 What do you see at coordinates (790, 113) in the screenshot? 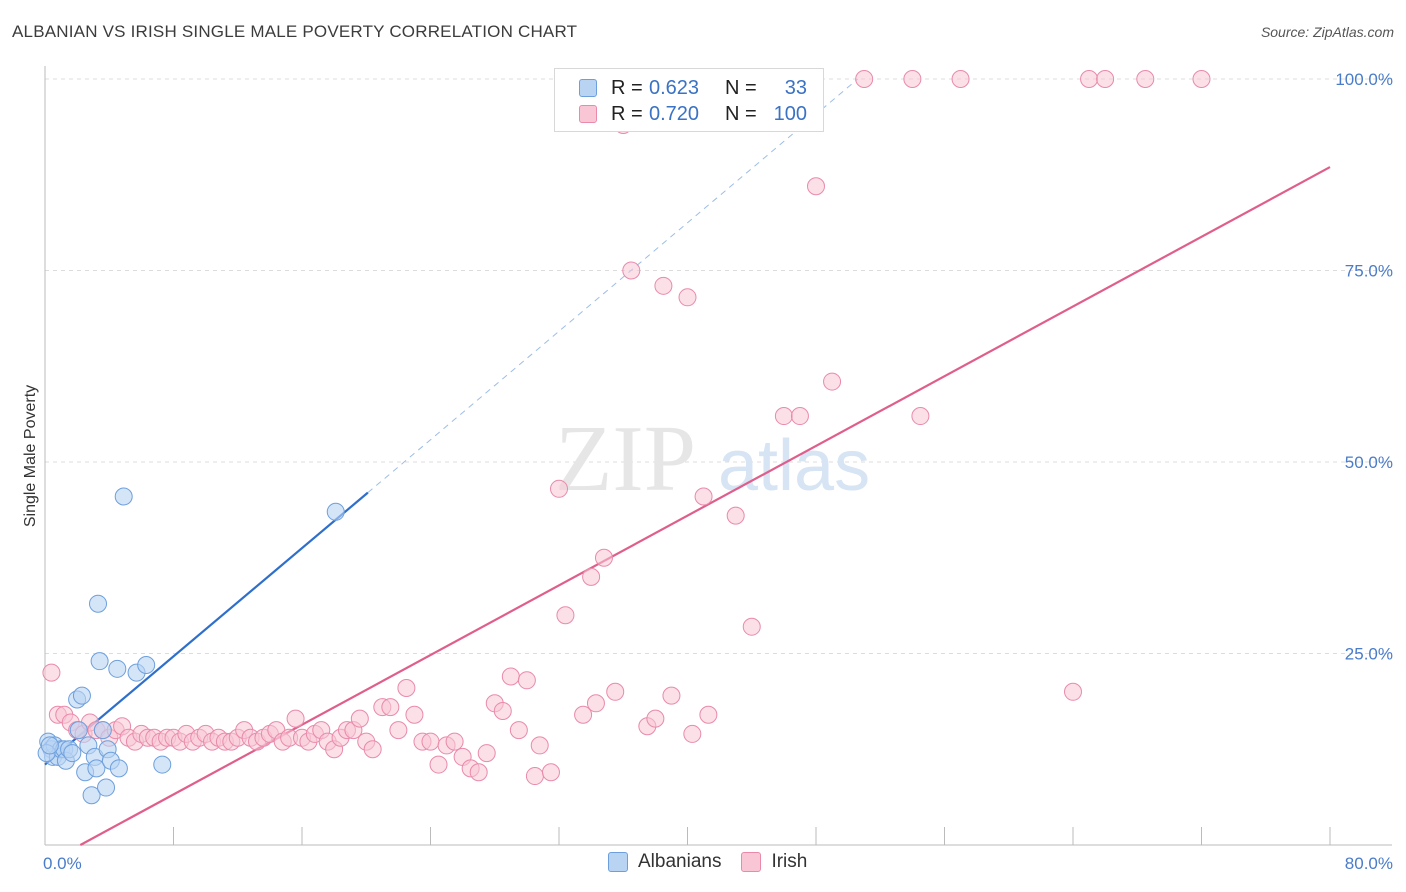
I see `legend-n-value: 100` at bounding box center [790, 113].